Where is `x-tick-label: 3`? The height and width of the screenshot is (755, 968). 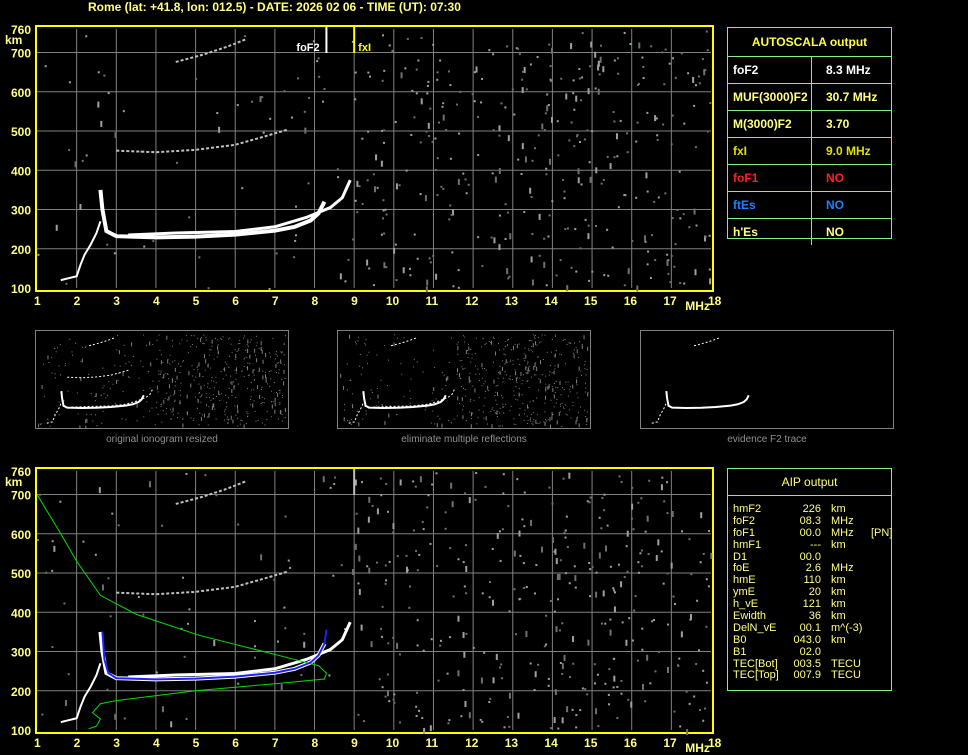
x-tick-label: 3 is located at coordinates (116, 743).